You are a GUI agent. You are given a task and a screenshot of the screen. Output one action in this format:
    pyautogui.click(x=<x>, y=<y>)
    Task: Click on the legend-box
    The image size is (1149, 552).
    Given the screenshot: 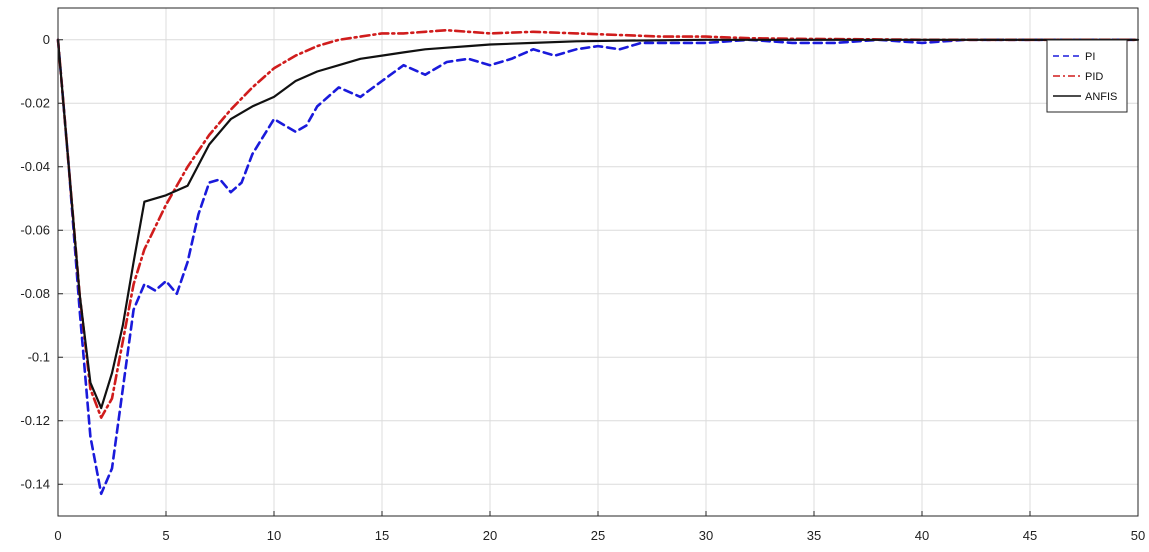 What is the action you would take?
    pyautogui.click(x=1087, y=76)
    